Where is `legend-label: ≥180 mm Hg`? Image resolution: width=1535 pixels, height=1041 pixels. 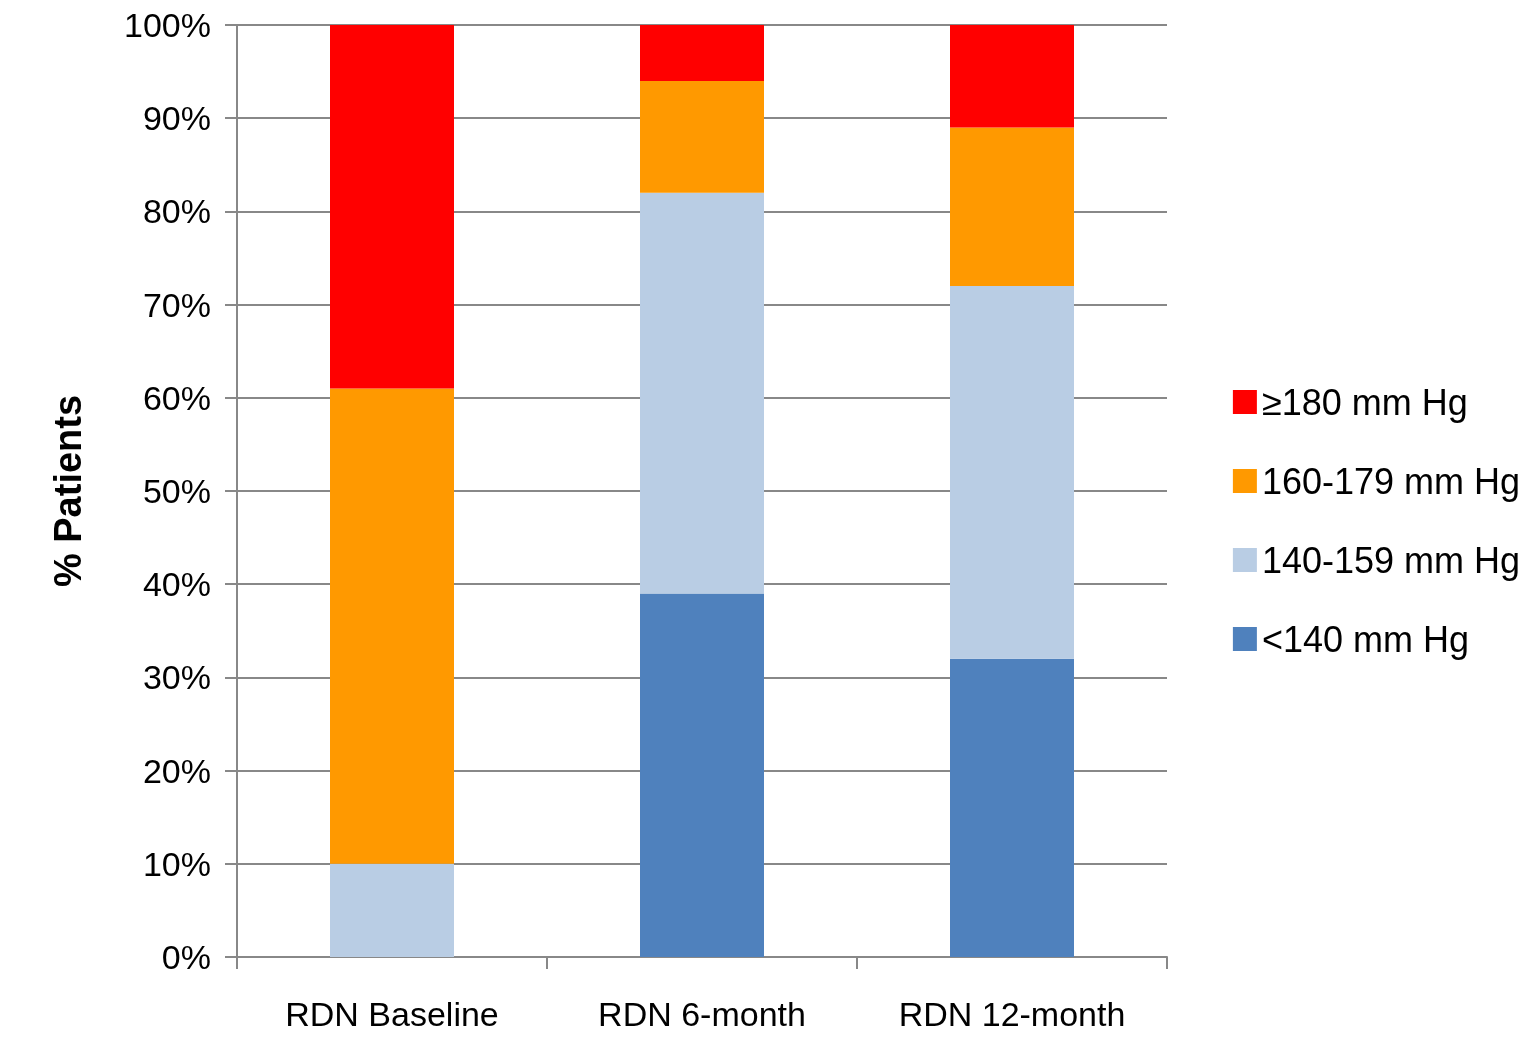
legend-label: ≥180 mm Hg is located at coordinates (1364, 402).